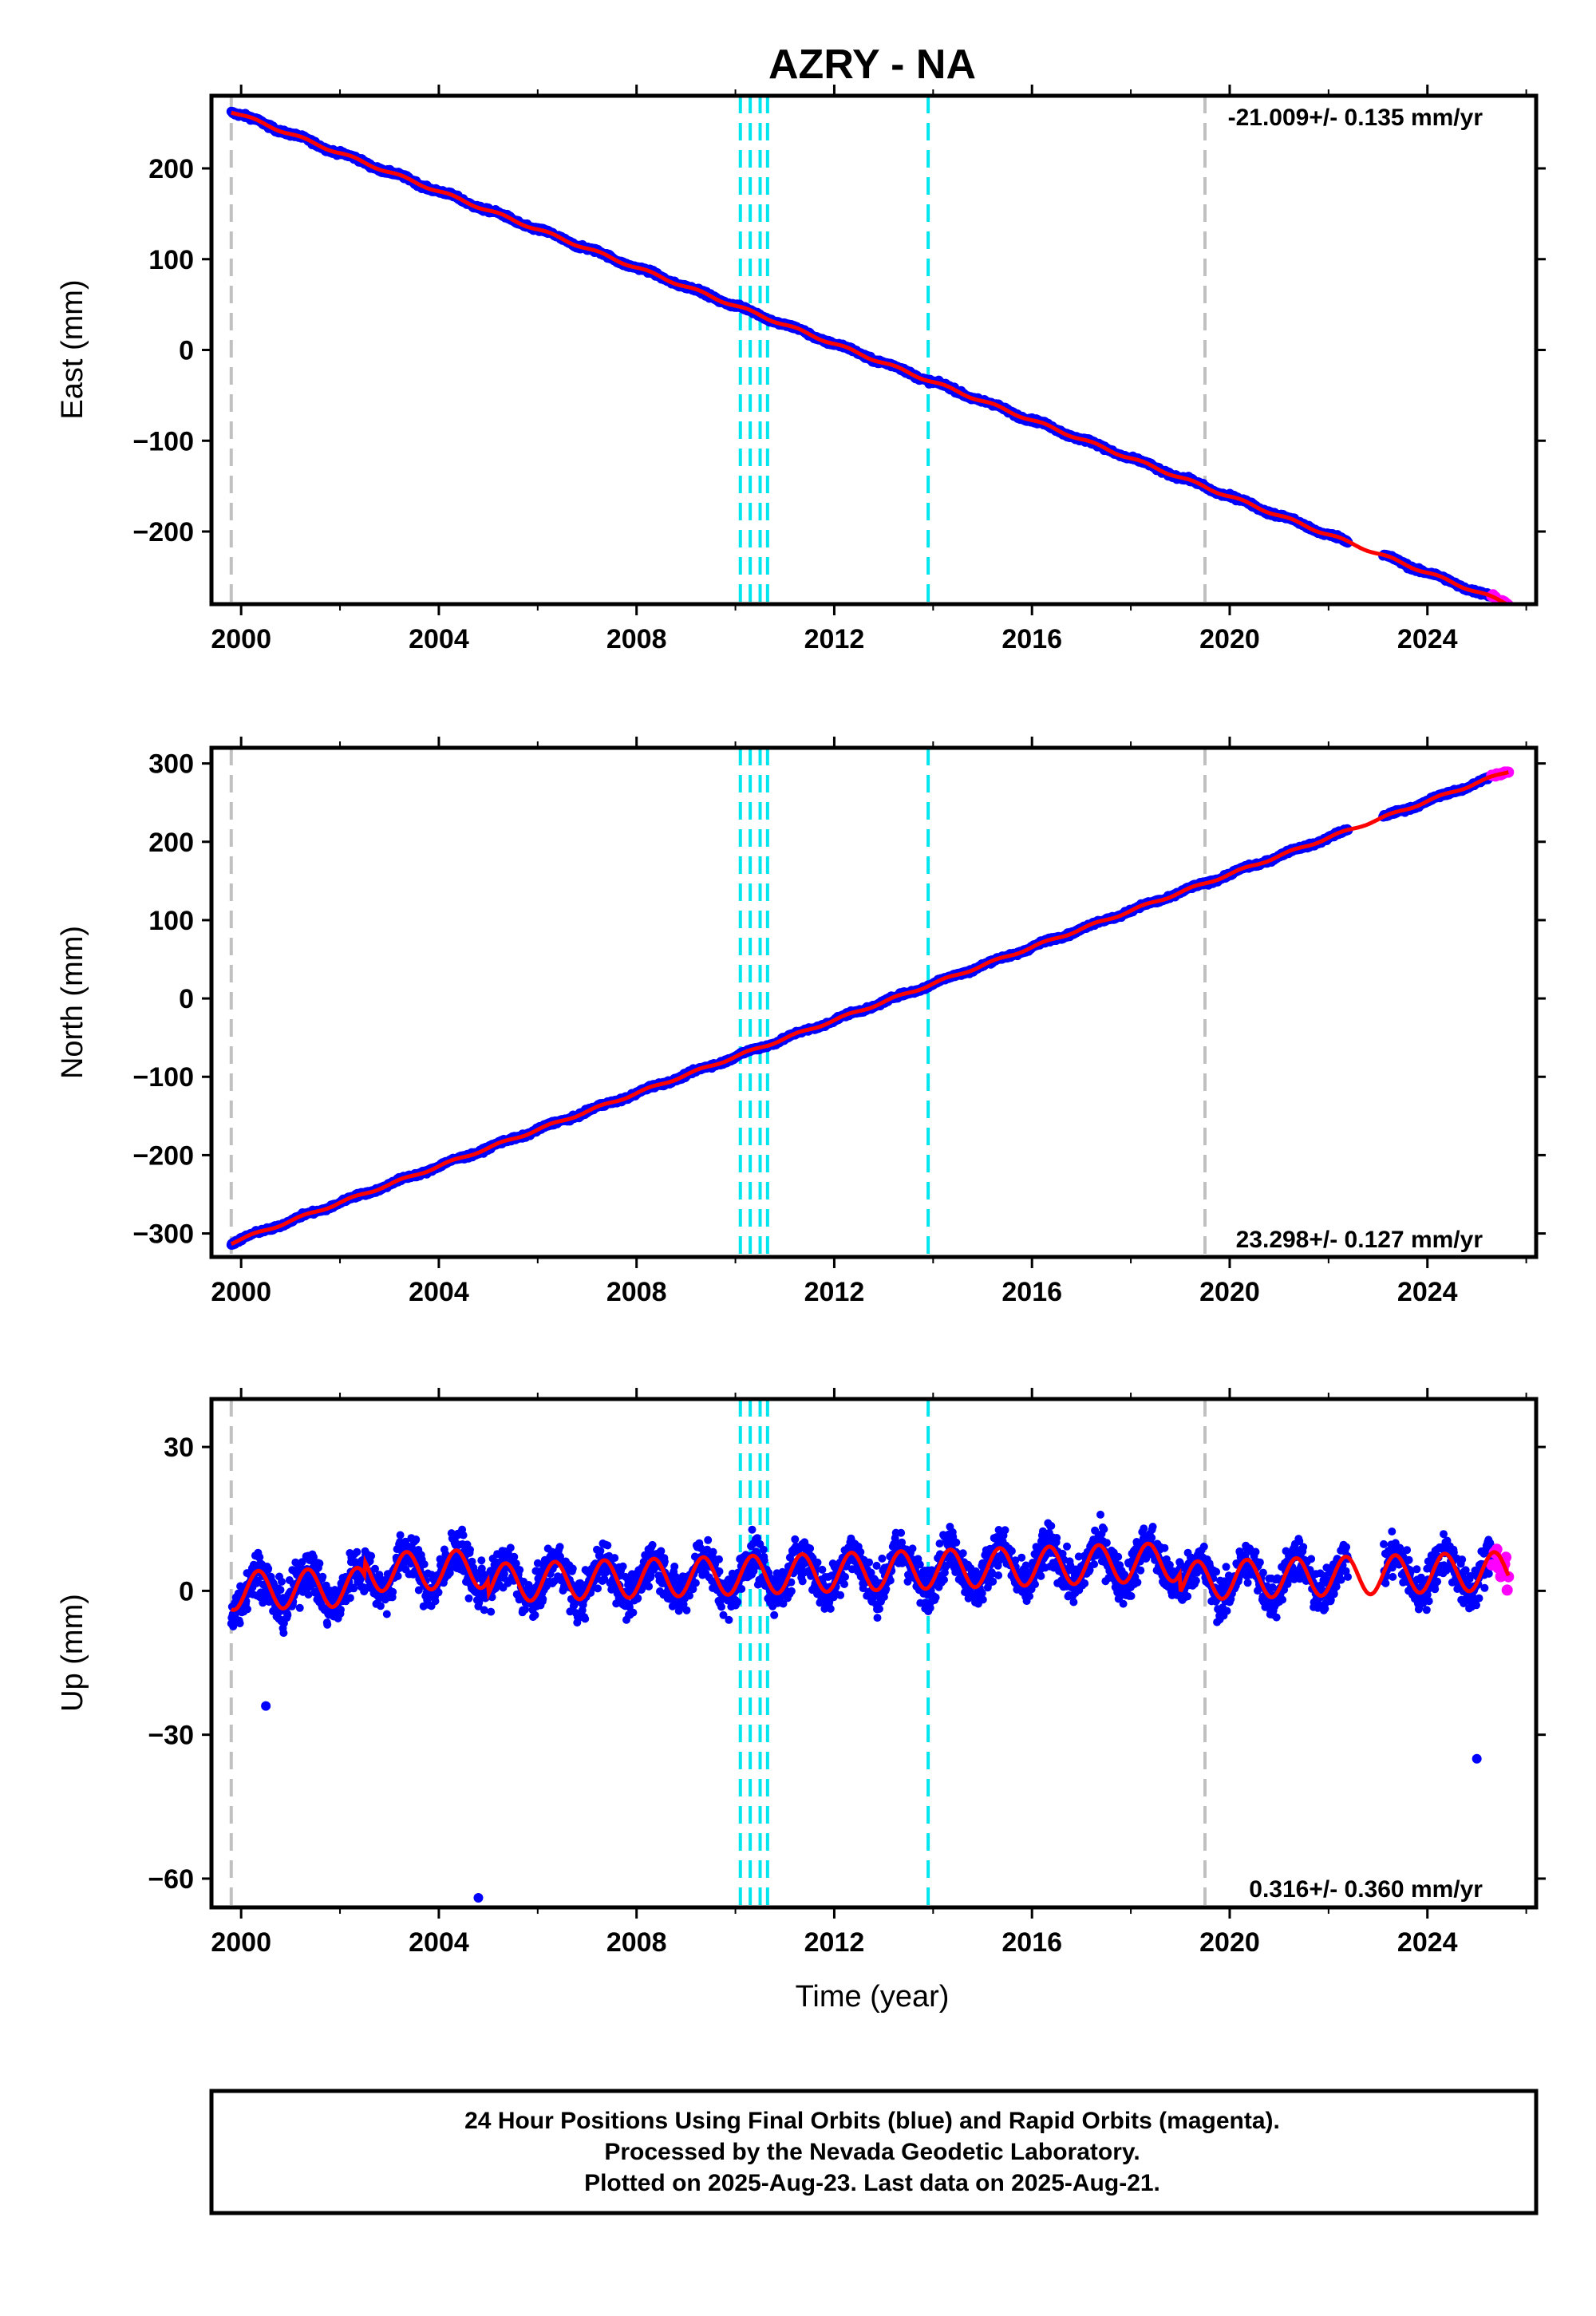 This screenshot has width=1596, height=2316. Describe the element at coordinates (163, 441) in the screenshot. I see `east-y-tick-label-3: −100` at that location.